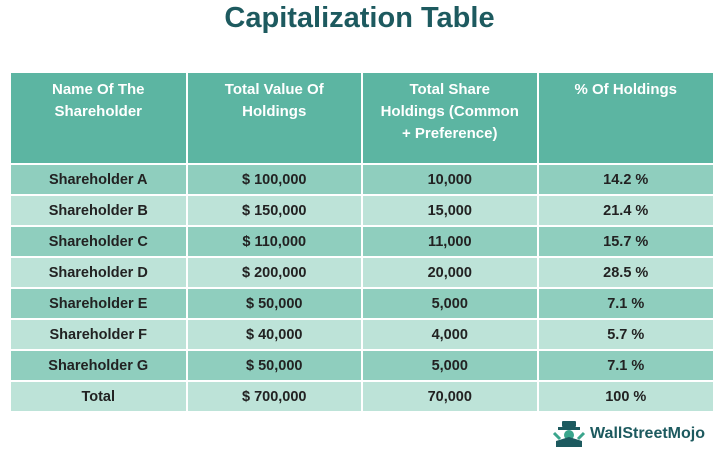 This screenshot has width=719, height=461. I want to click on table-cell: 15.7 %, so click(625, 242).